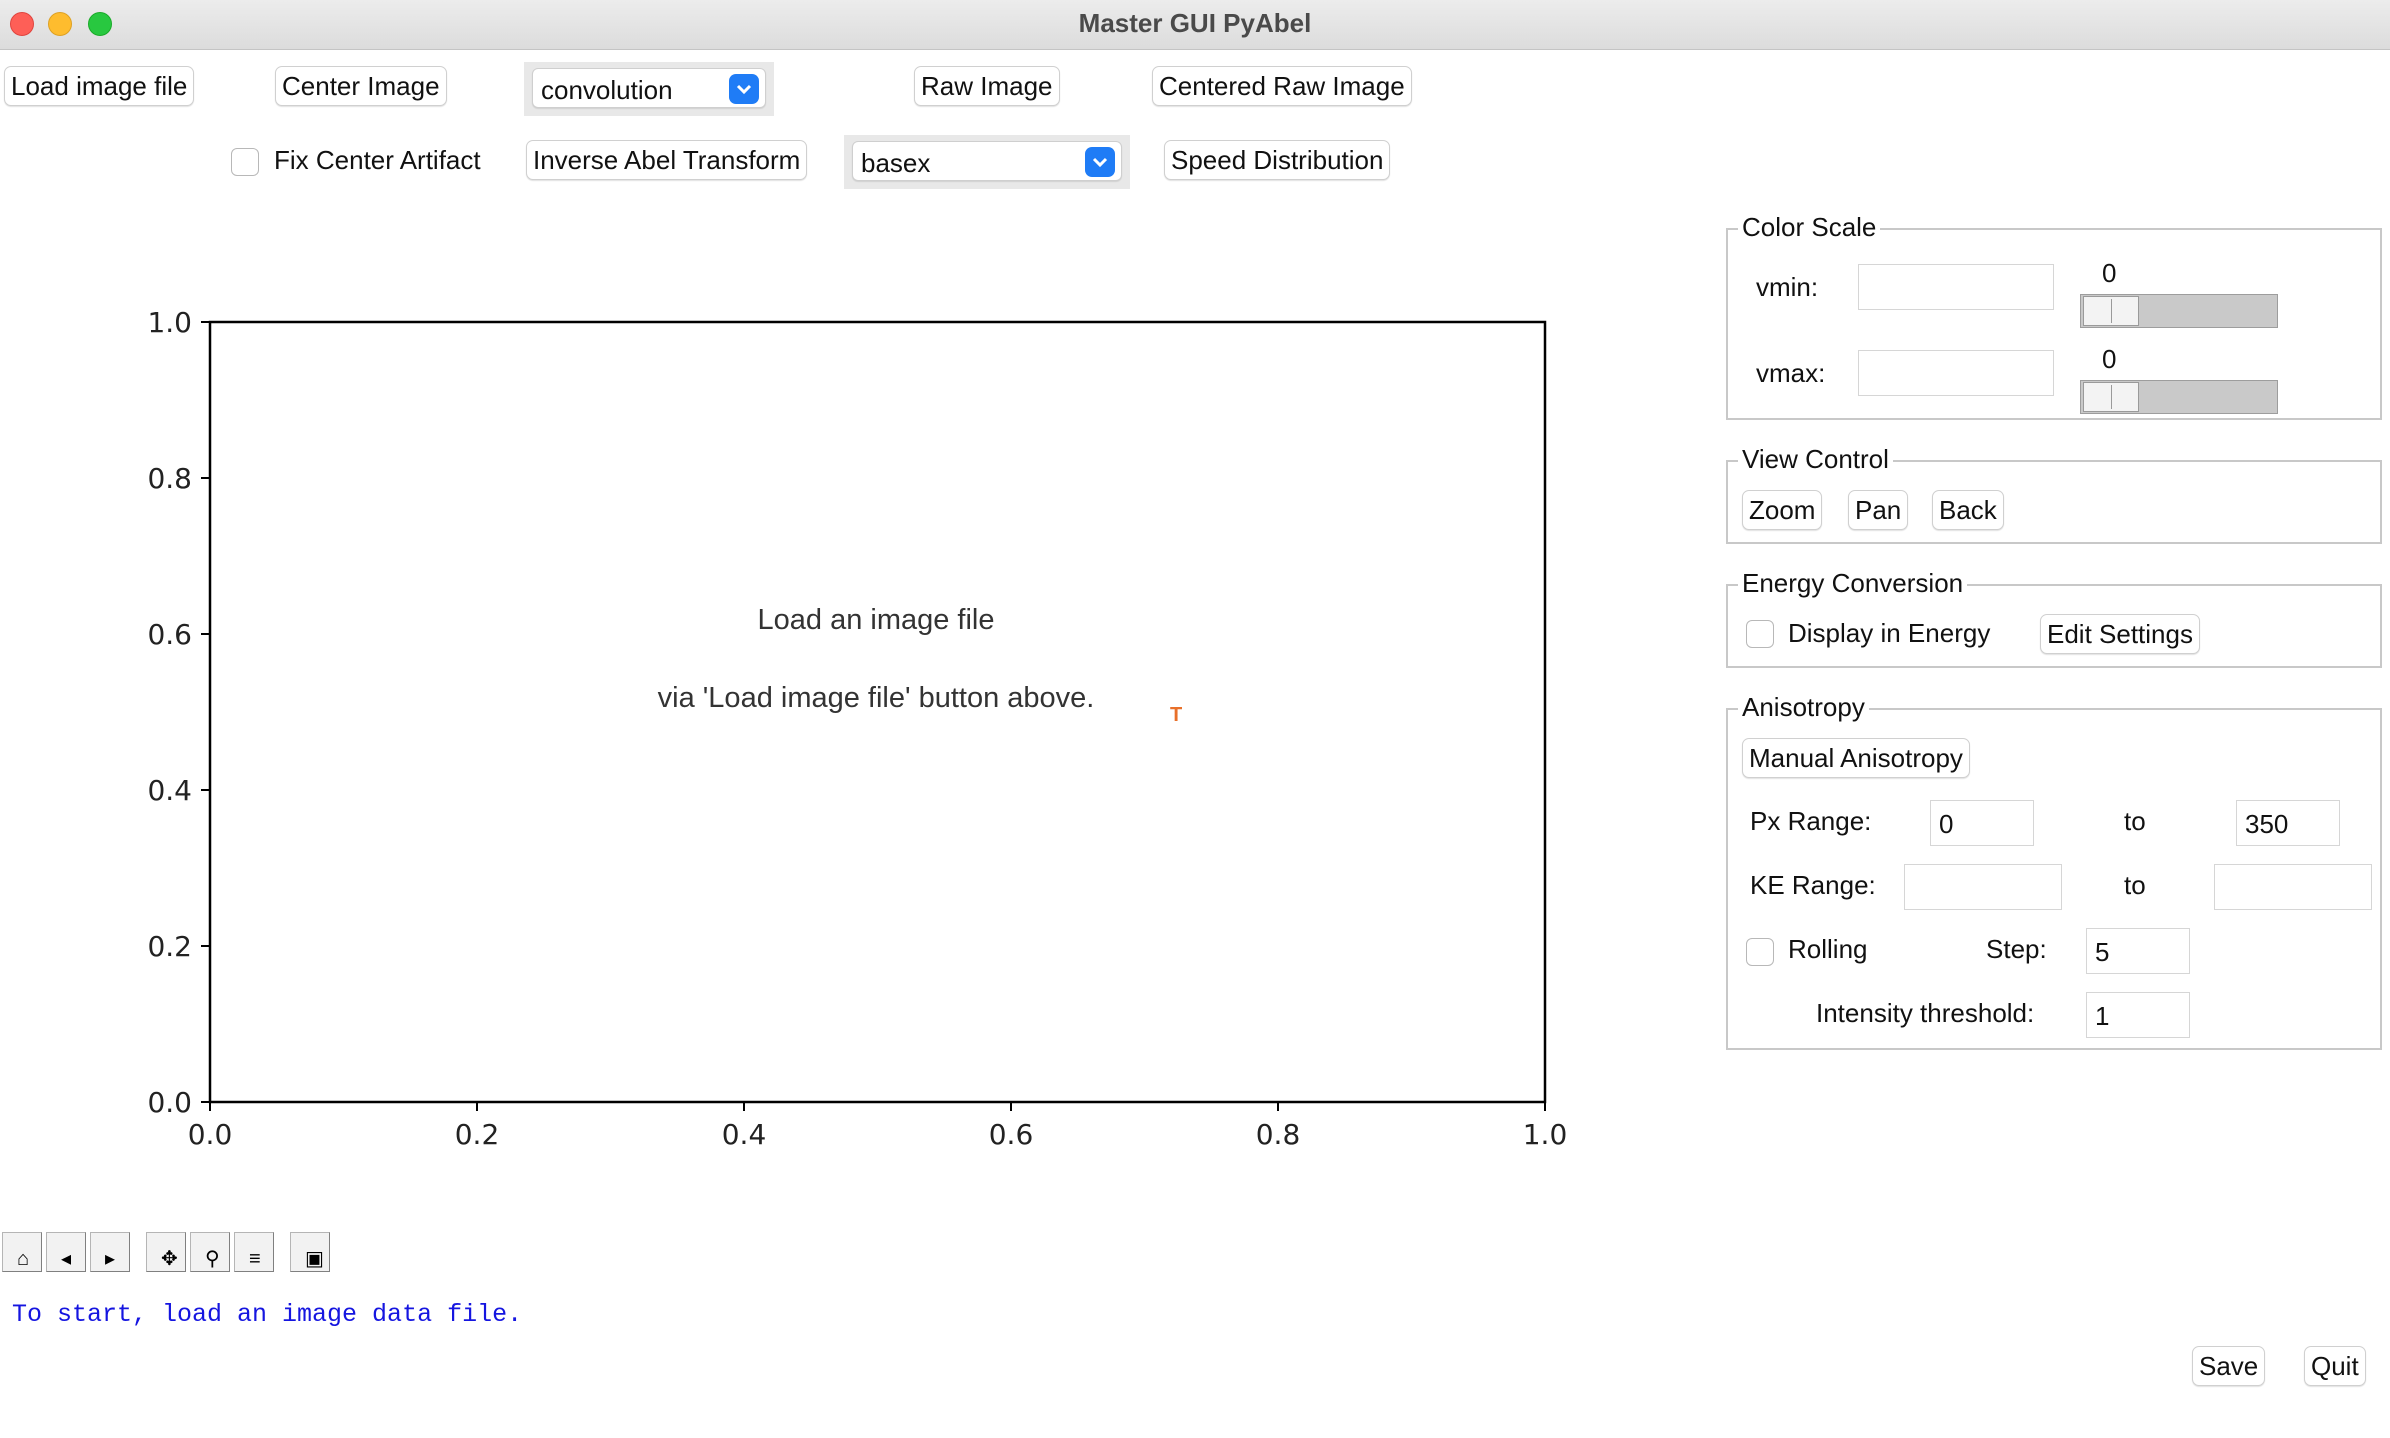 This screenshot has height=1438, width=2390. Describe the element at coordinates (1787, 287) in the screenshot. I see `vmin-label: vmin:` at that location.